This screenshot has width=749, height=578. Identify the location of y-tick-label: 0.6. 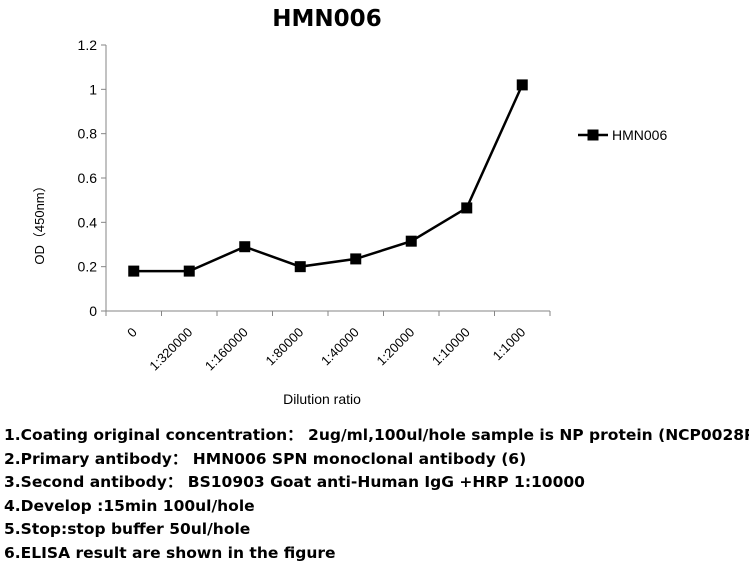
(88, 178).